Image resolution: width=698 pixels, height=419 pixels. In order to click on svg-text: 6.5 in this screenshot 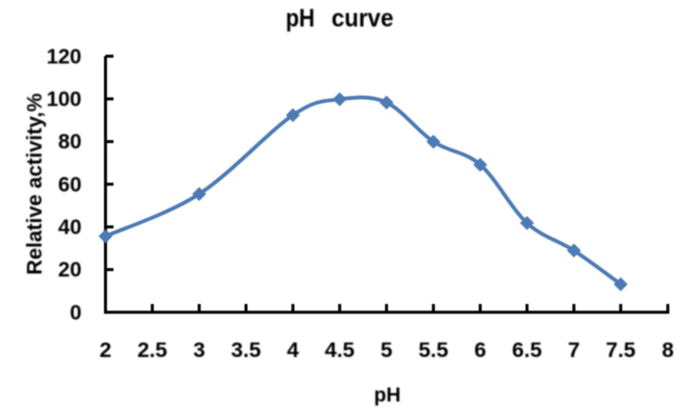, I will do `click(527, 350)`.